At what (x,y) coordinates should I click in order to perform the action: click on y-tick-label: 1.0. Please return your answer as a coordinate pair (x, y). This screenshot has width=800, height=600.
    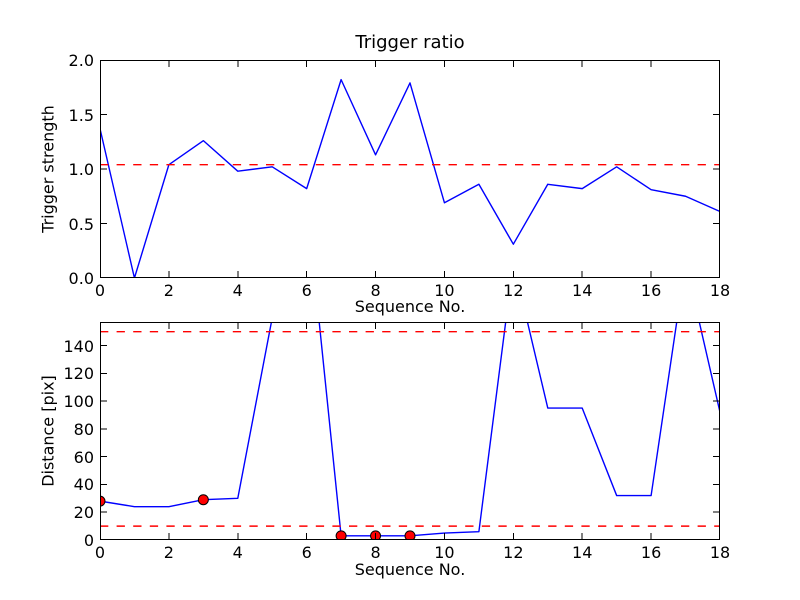
    Looking at the image, I should click on (81, 169).